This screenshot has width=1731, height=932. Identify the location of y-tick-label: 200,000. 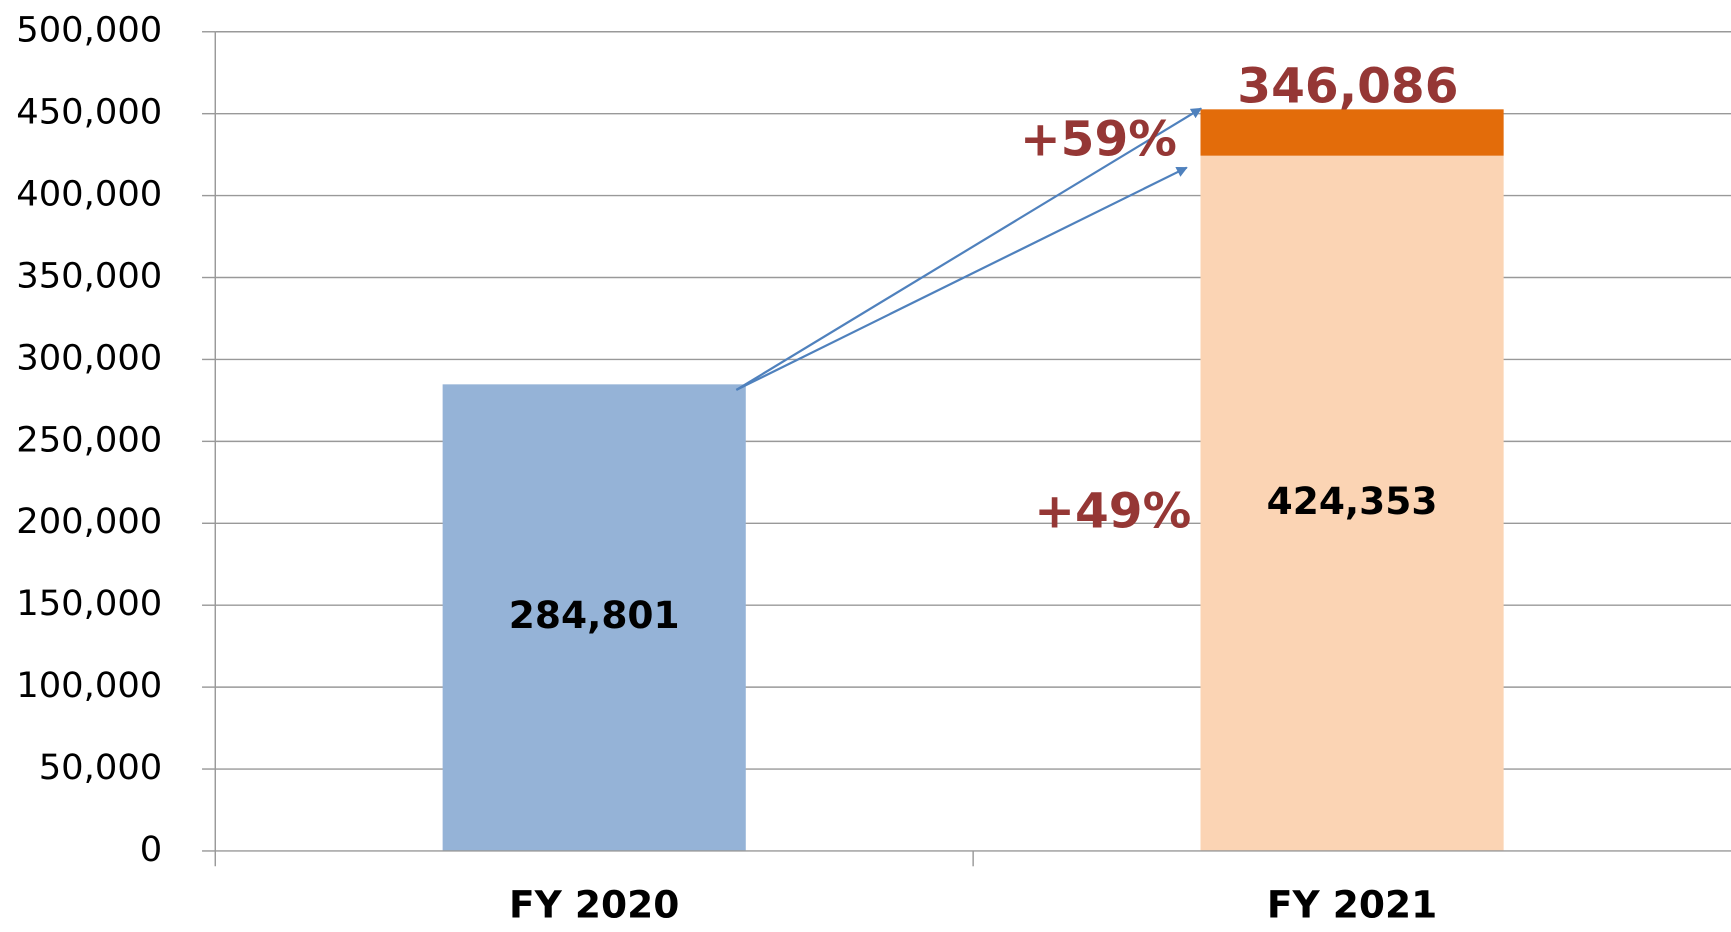
(89, 521).